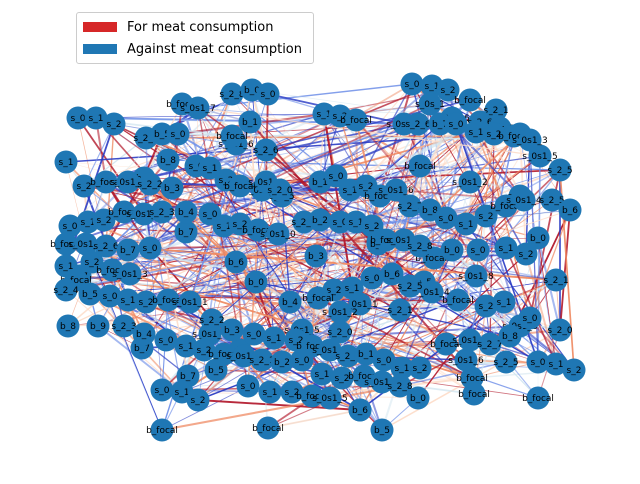 The width and height of the screenshot is (640, 484). What do you see at coordinates (470, 182) in the screenshot?
I see `graph-node: s_0s1_2` at bounding box center [470, 182].